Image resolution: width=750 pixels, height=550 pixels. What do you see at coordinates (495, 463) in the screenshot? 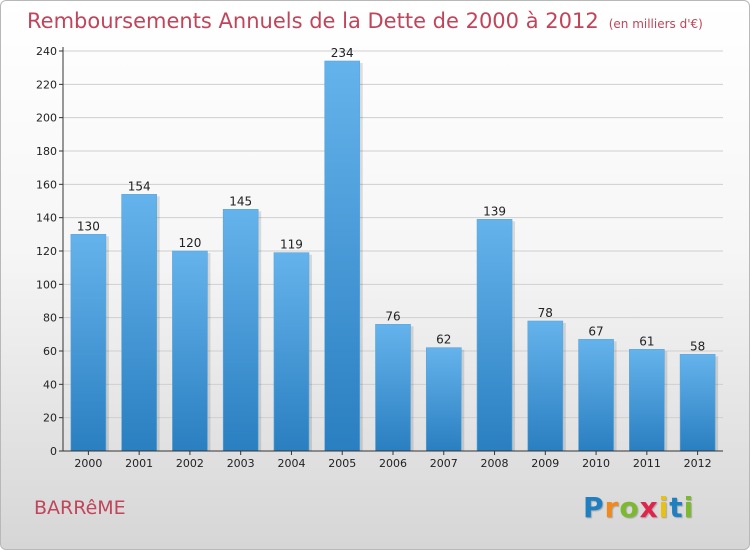
I see `x-tick-label: 2008` at bounding box center [495, 463].